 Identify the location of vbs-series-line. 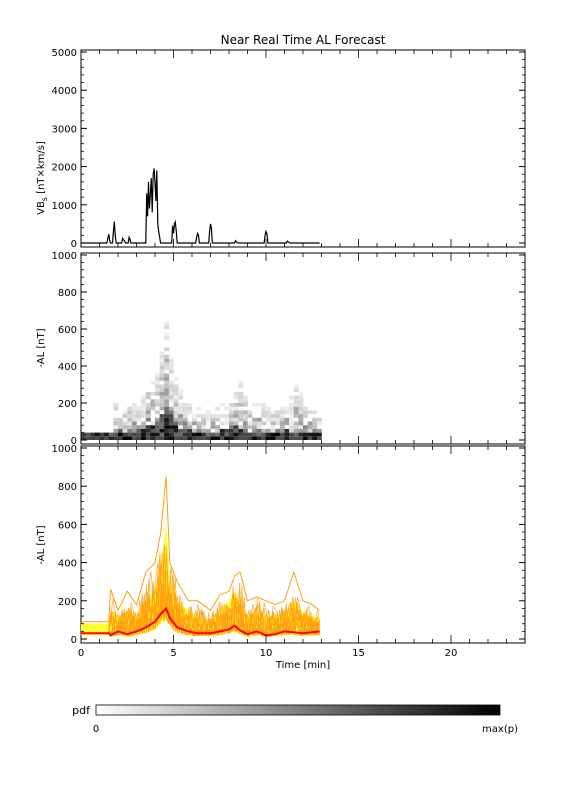
(200, 206).